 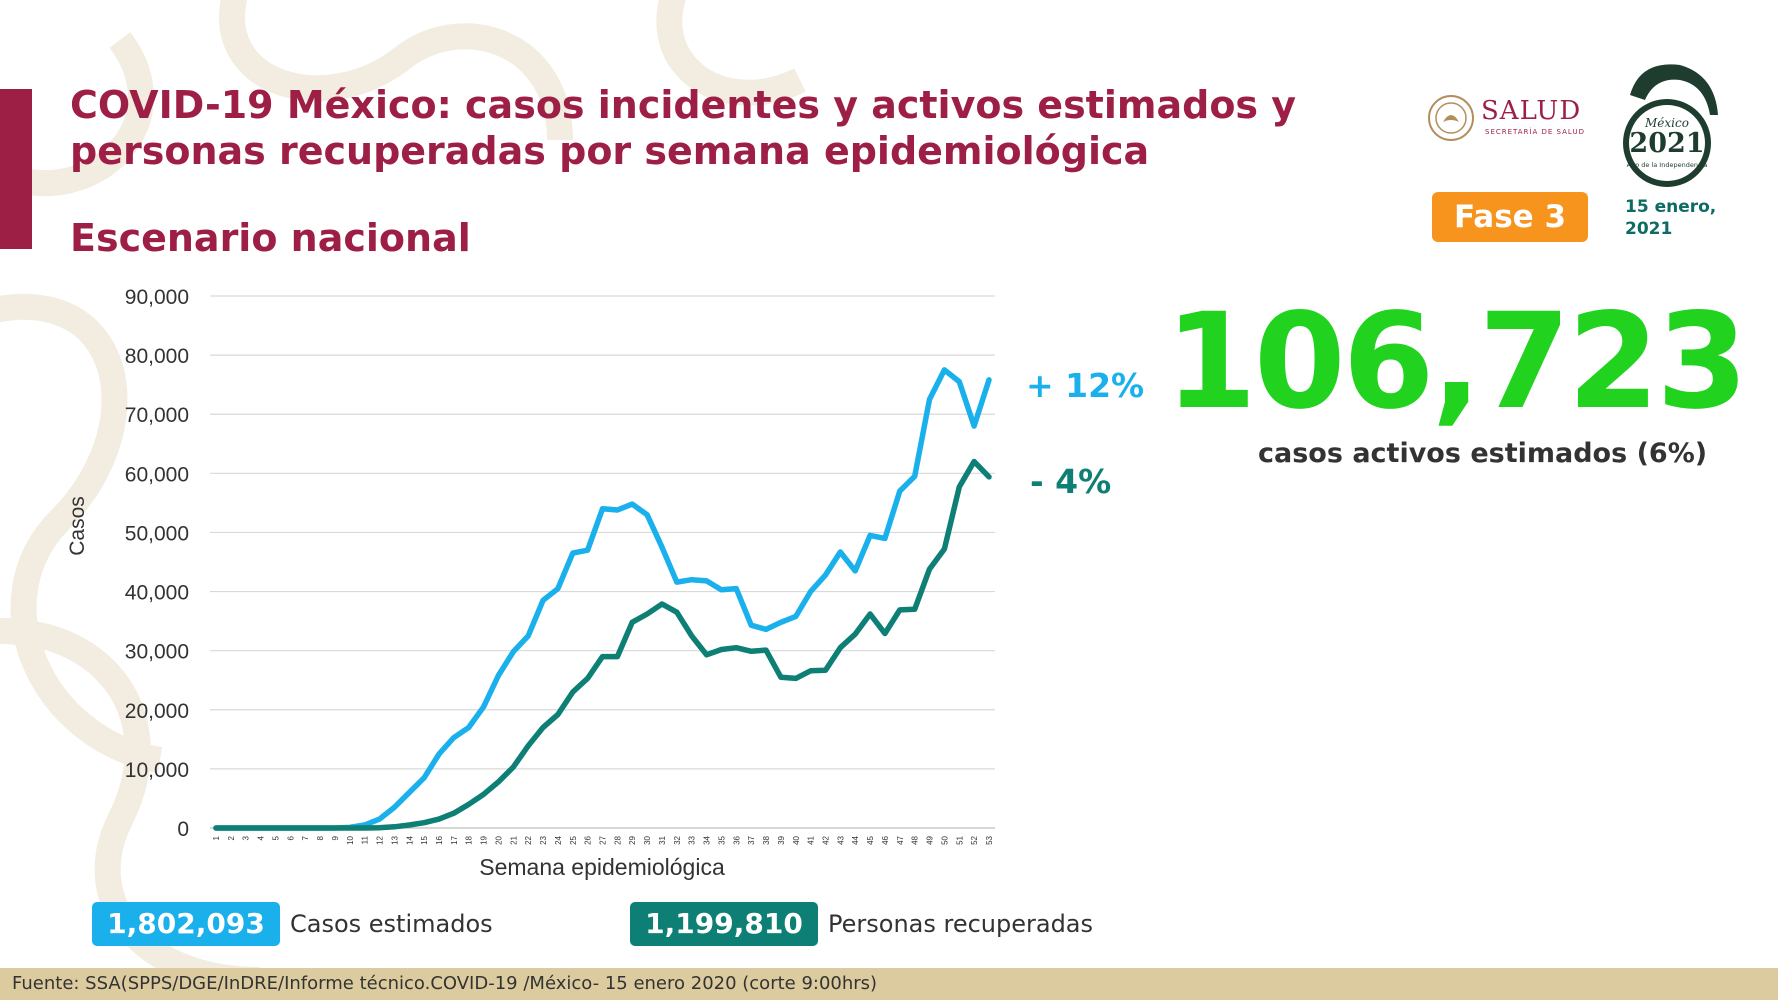 I want to click on y-tick-label: 0, so click(x=183, y=829).